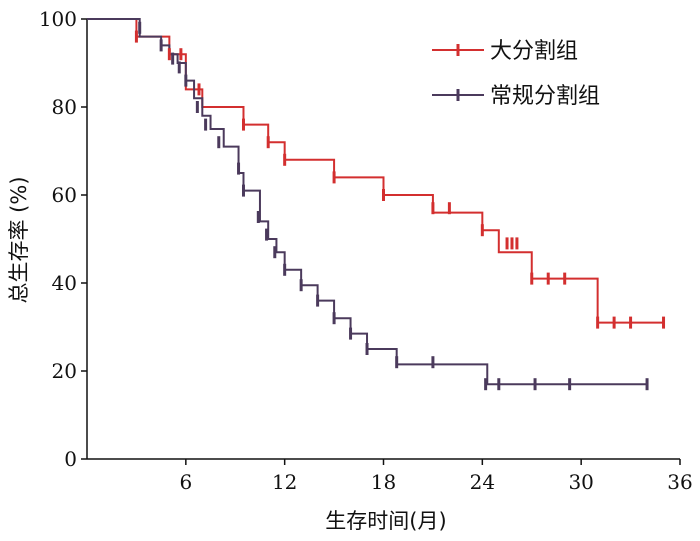 The height and width of the screenshot is (541, 700). I want to click on x-tick-label-1: 12, so click(284, 482).